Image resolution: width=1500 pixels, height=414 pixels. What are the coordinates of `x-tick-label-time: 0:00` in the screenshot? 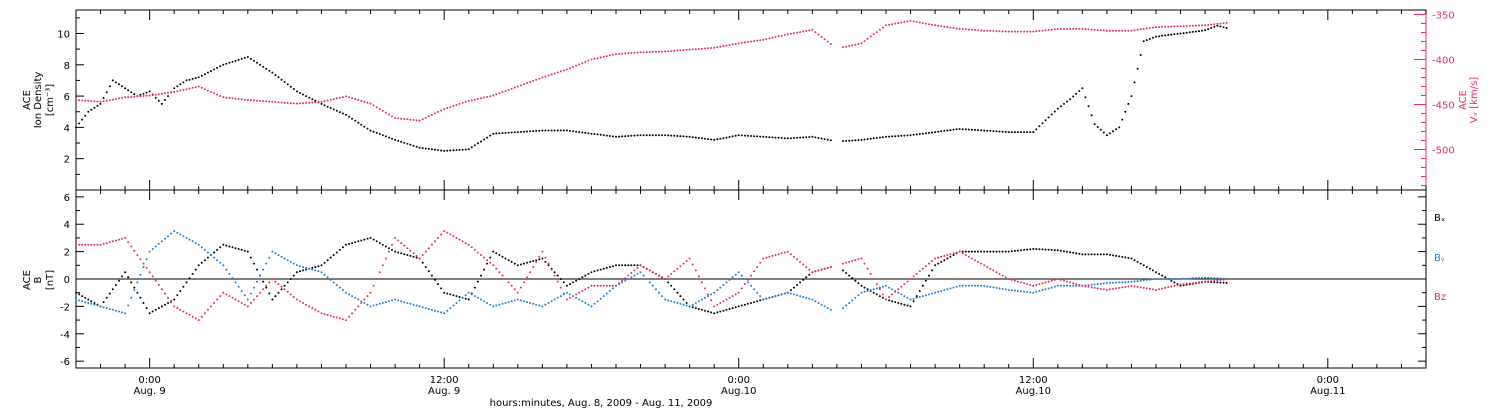 It's located at (738, 380).